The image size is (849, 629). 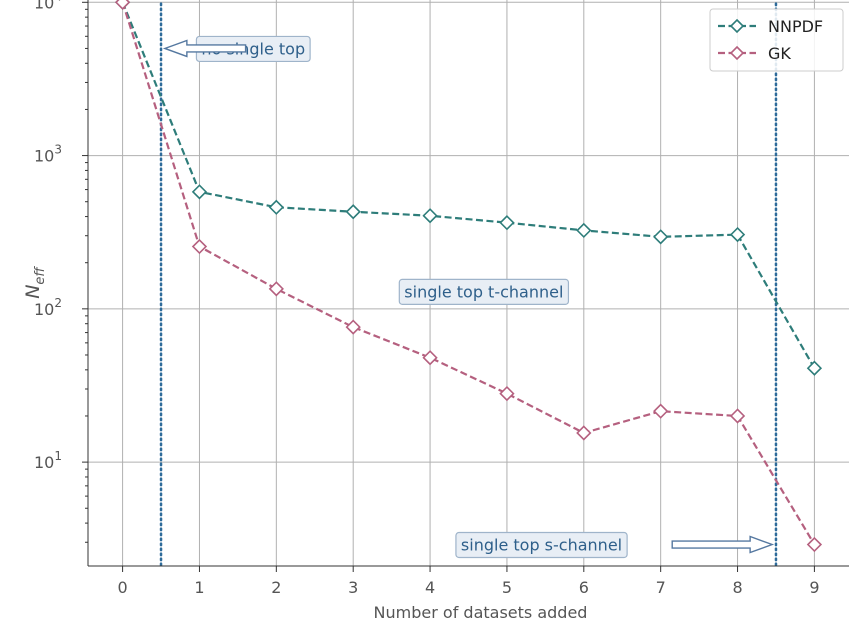 I want to click on legend-box, so click(x=776, y=40).